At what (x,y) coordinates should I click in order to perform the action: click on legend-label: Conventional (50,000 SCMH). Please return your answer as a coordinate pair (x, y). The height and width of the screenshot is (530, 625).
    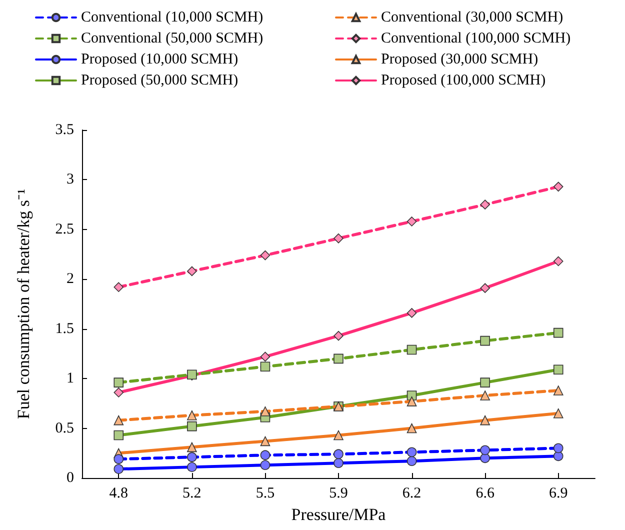
    Looking at the image, I should click on (172, 38).